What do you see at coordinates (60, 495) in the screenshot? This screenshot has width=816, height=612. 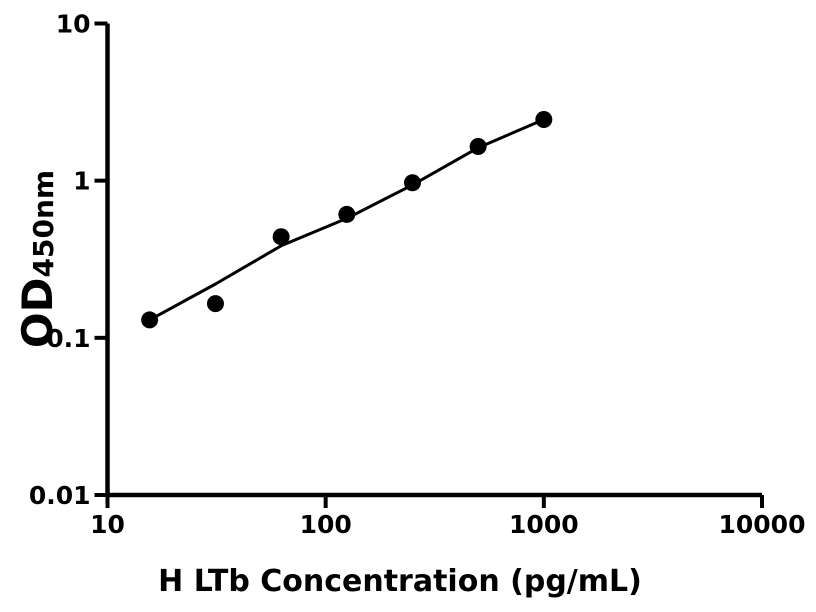 I see `y-tick-label: 0.01` at bounding box center [60, 495].